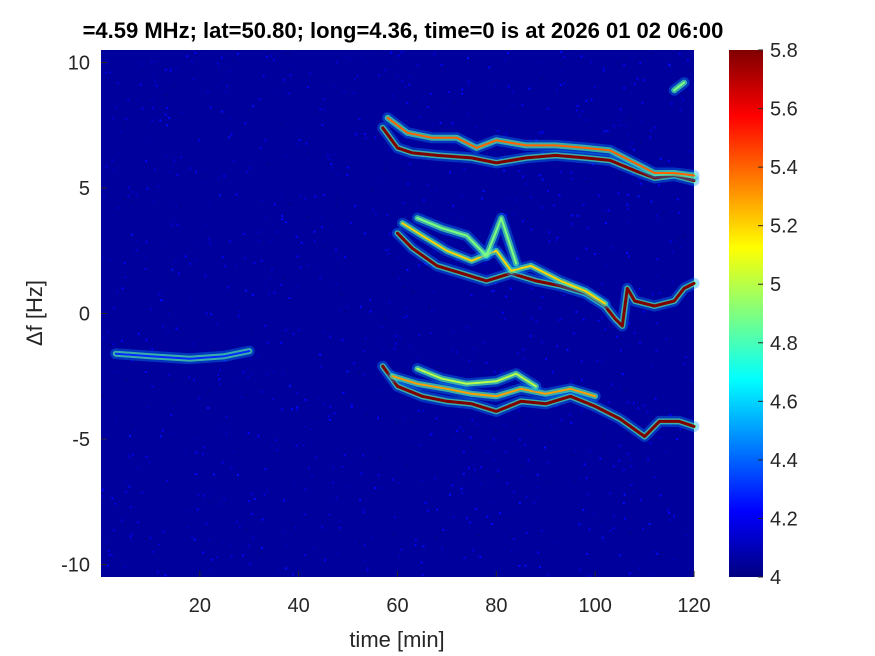 This screenshot has height=656, width=875. I want to click on y-tick-label: 5, so click(84, 189).